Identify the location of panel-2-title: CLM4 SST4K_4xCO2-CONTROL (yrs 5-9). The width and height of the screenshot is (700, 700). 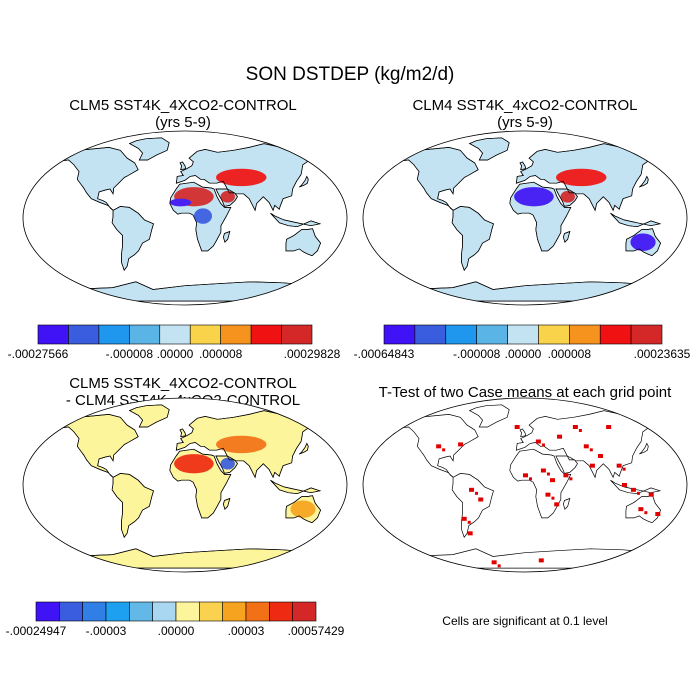
(525, 114).